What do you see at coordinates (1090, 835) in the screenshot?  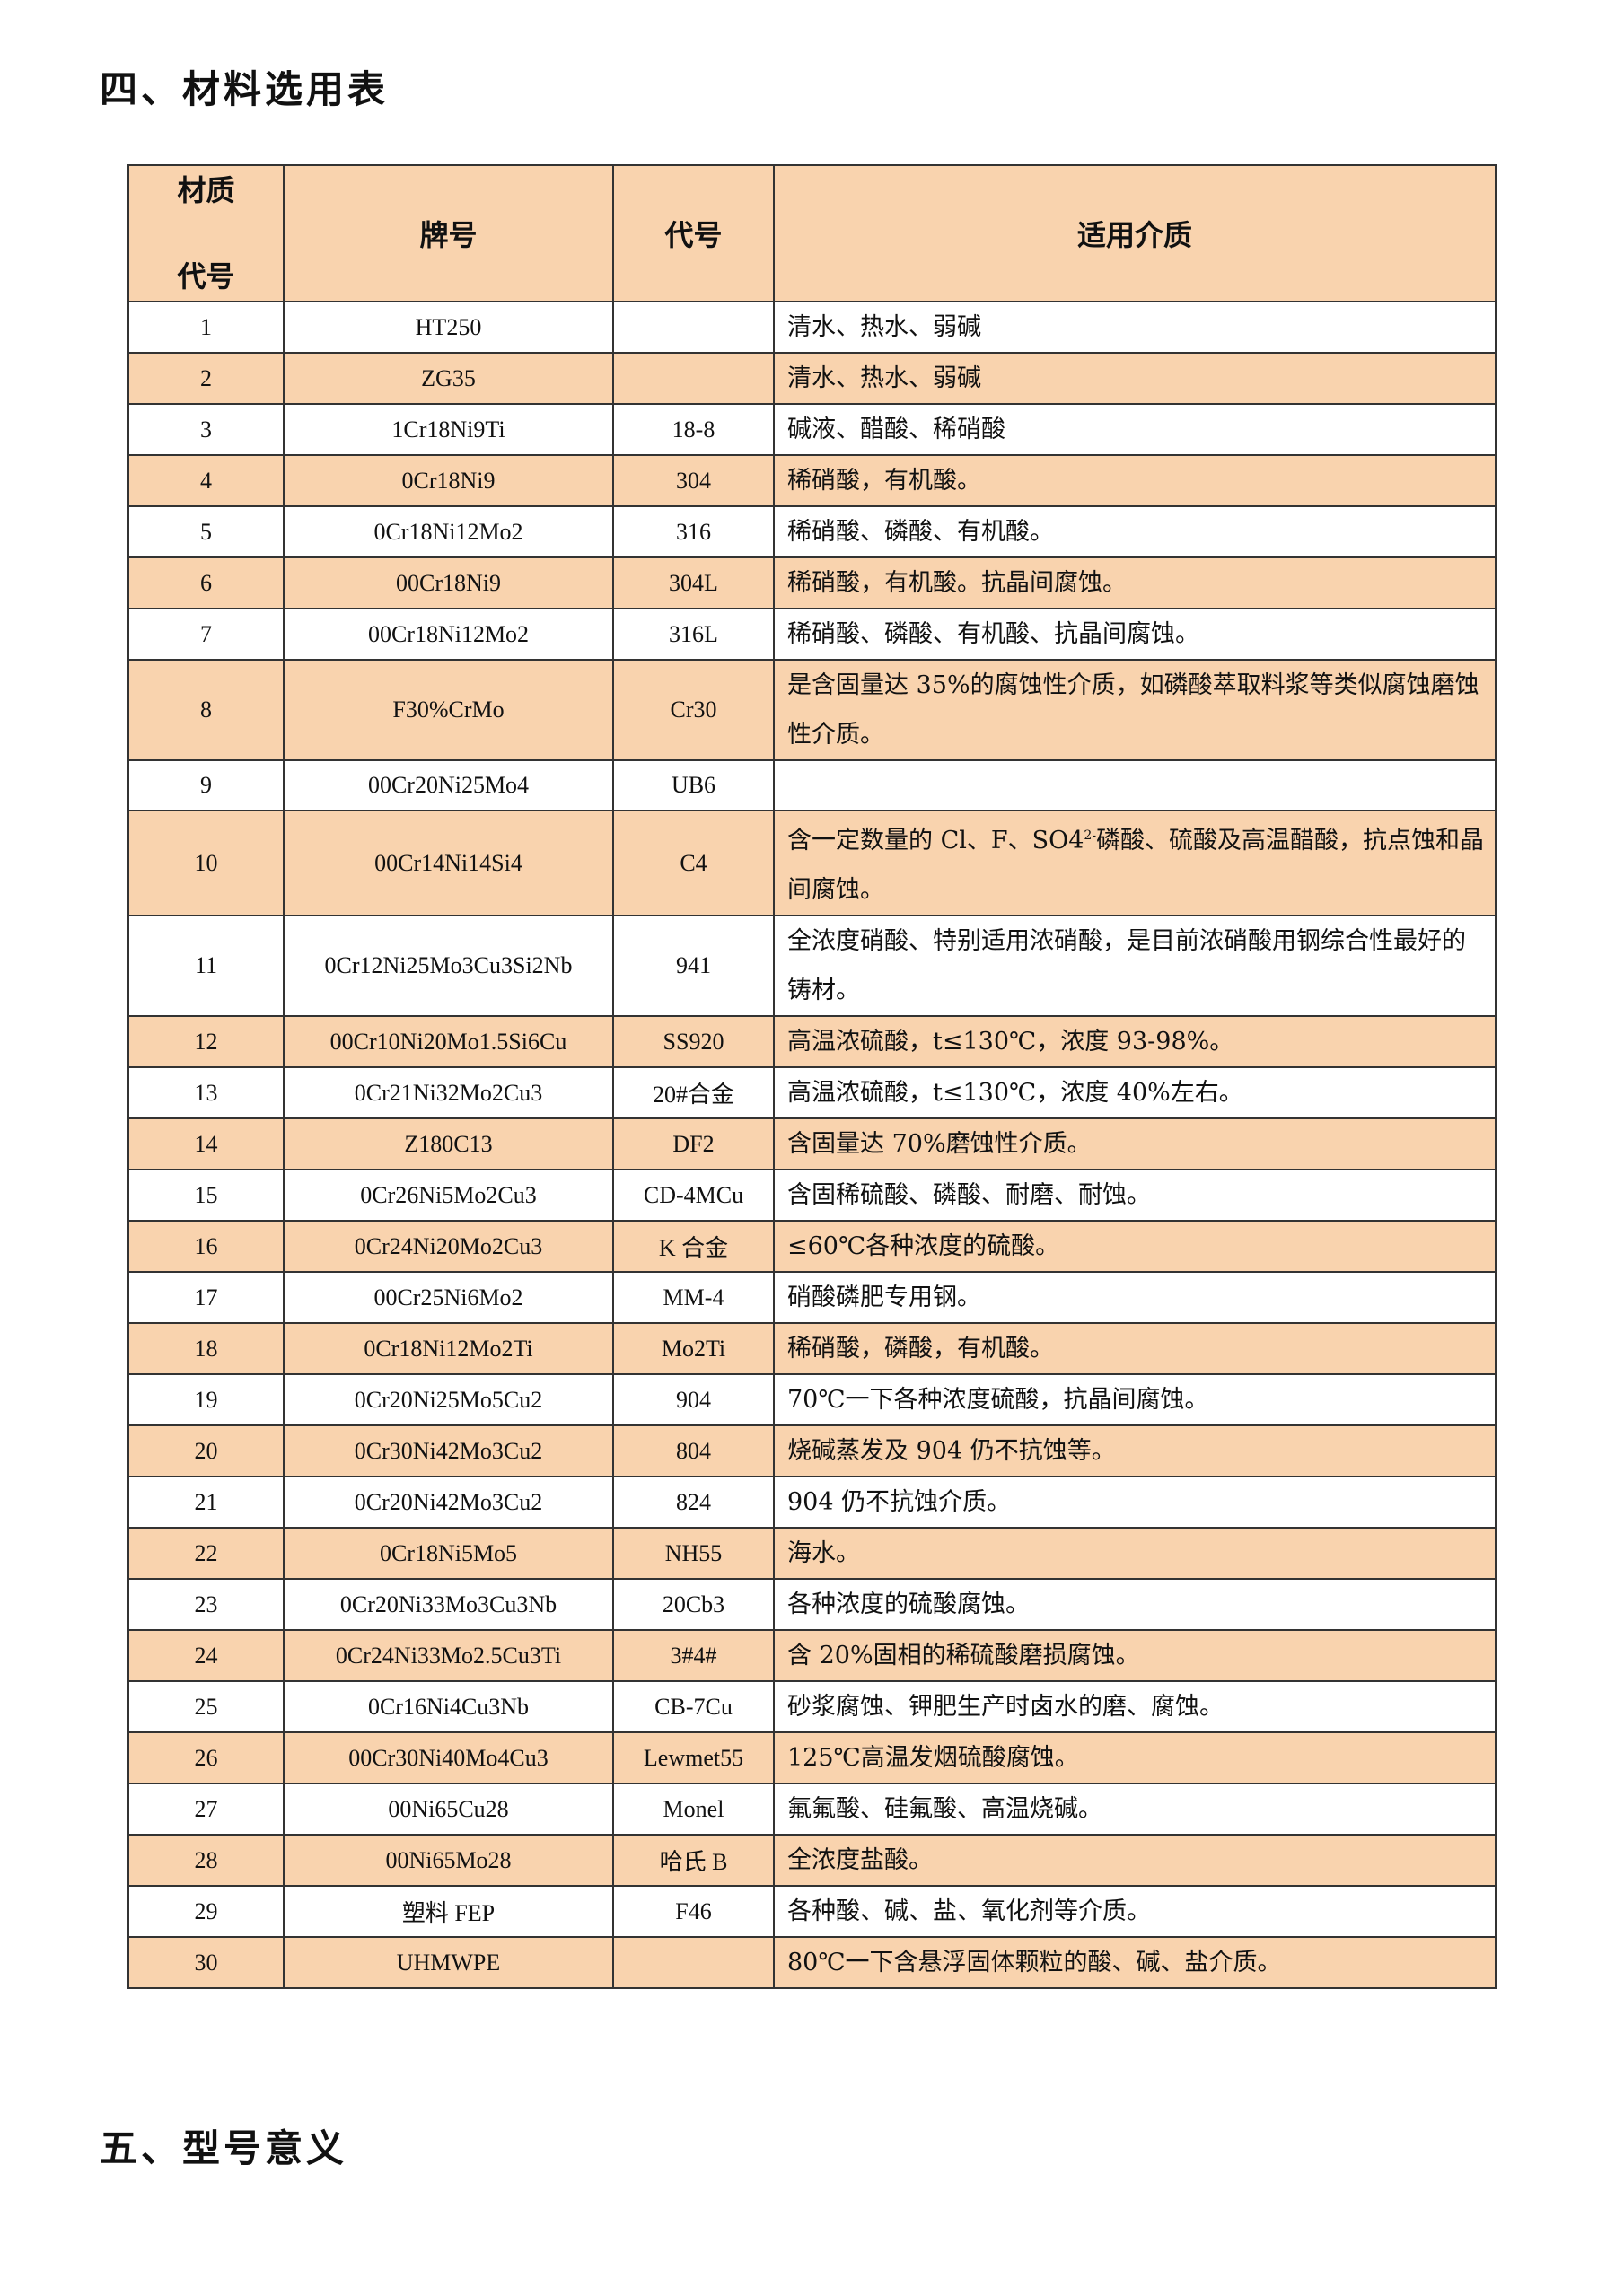 I see `media-text: 2-` at bounding box center [1090, 835].